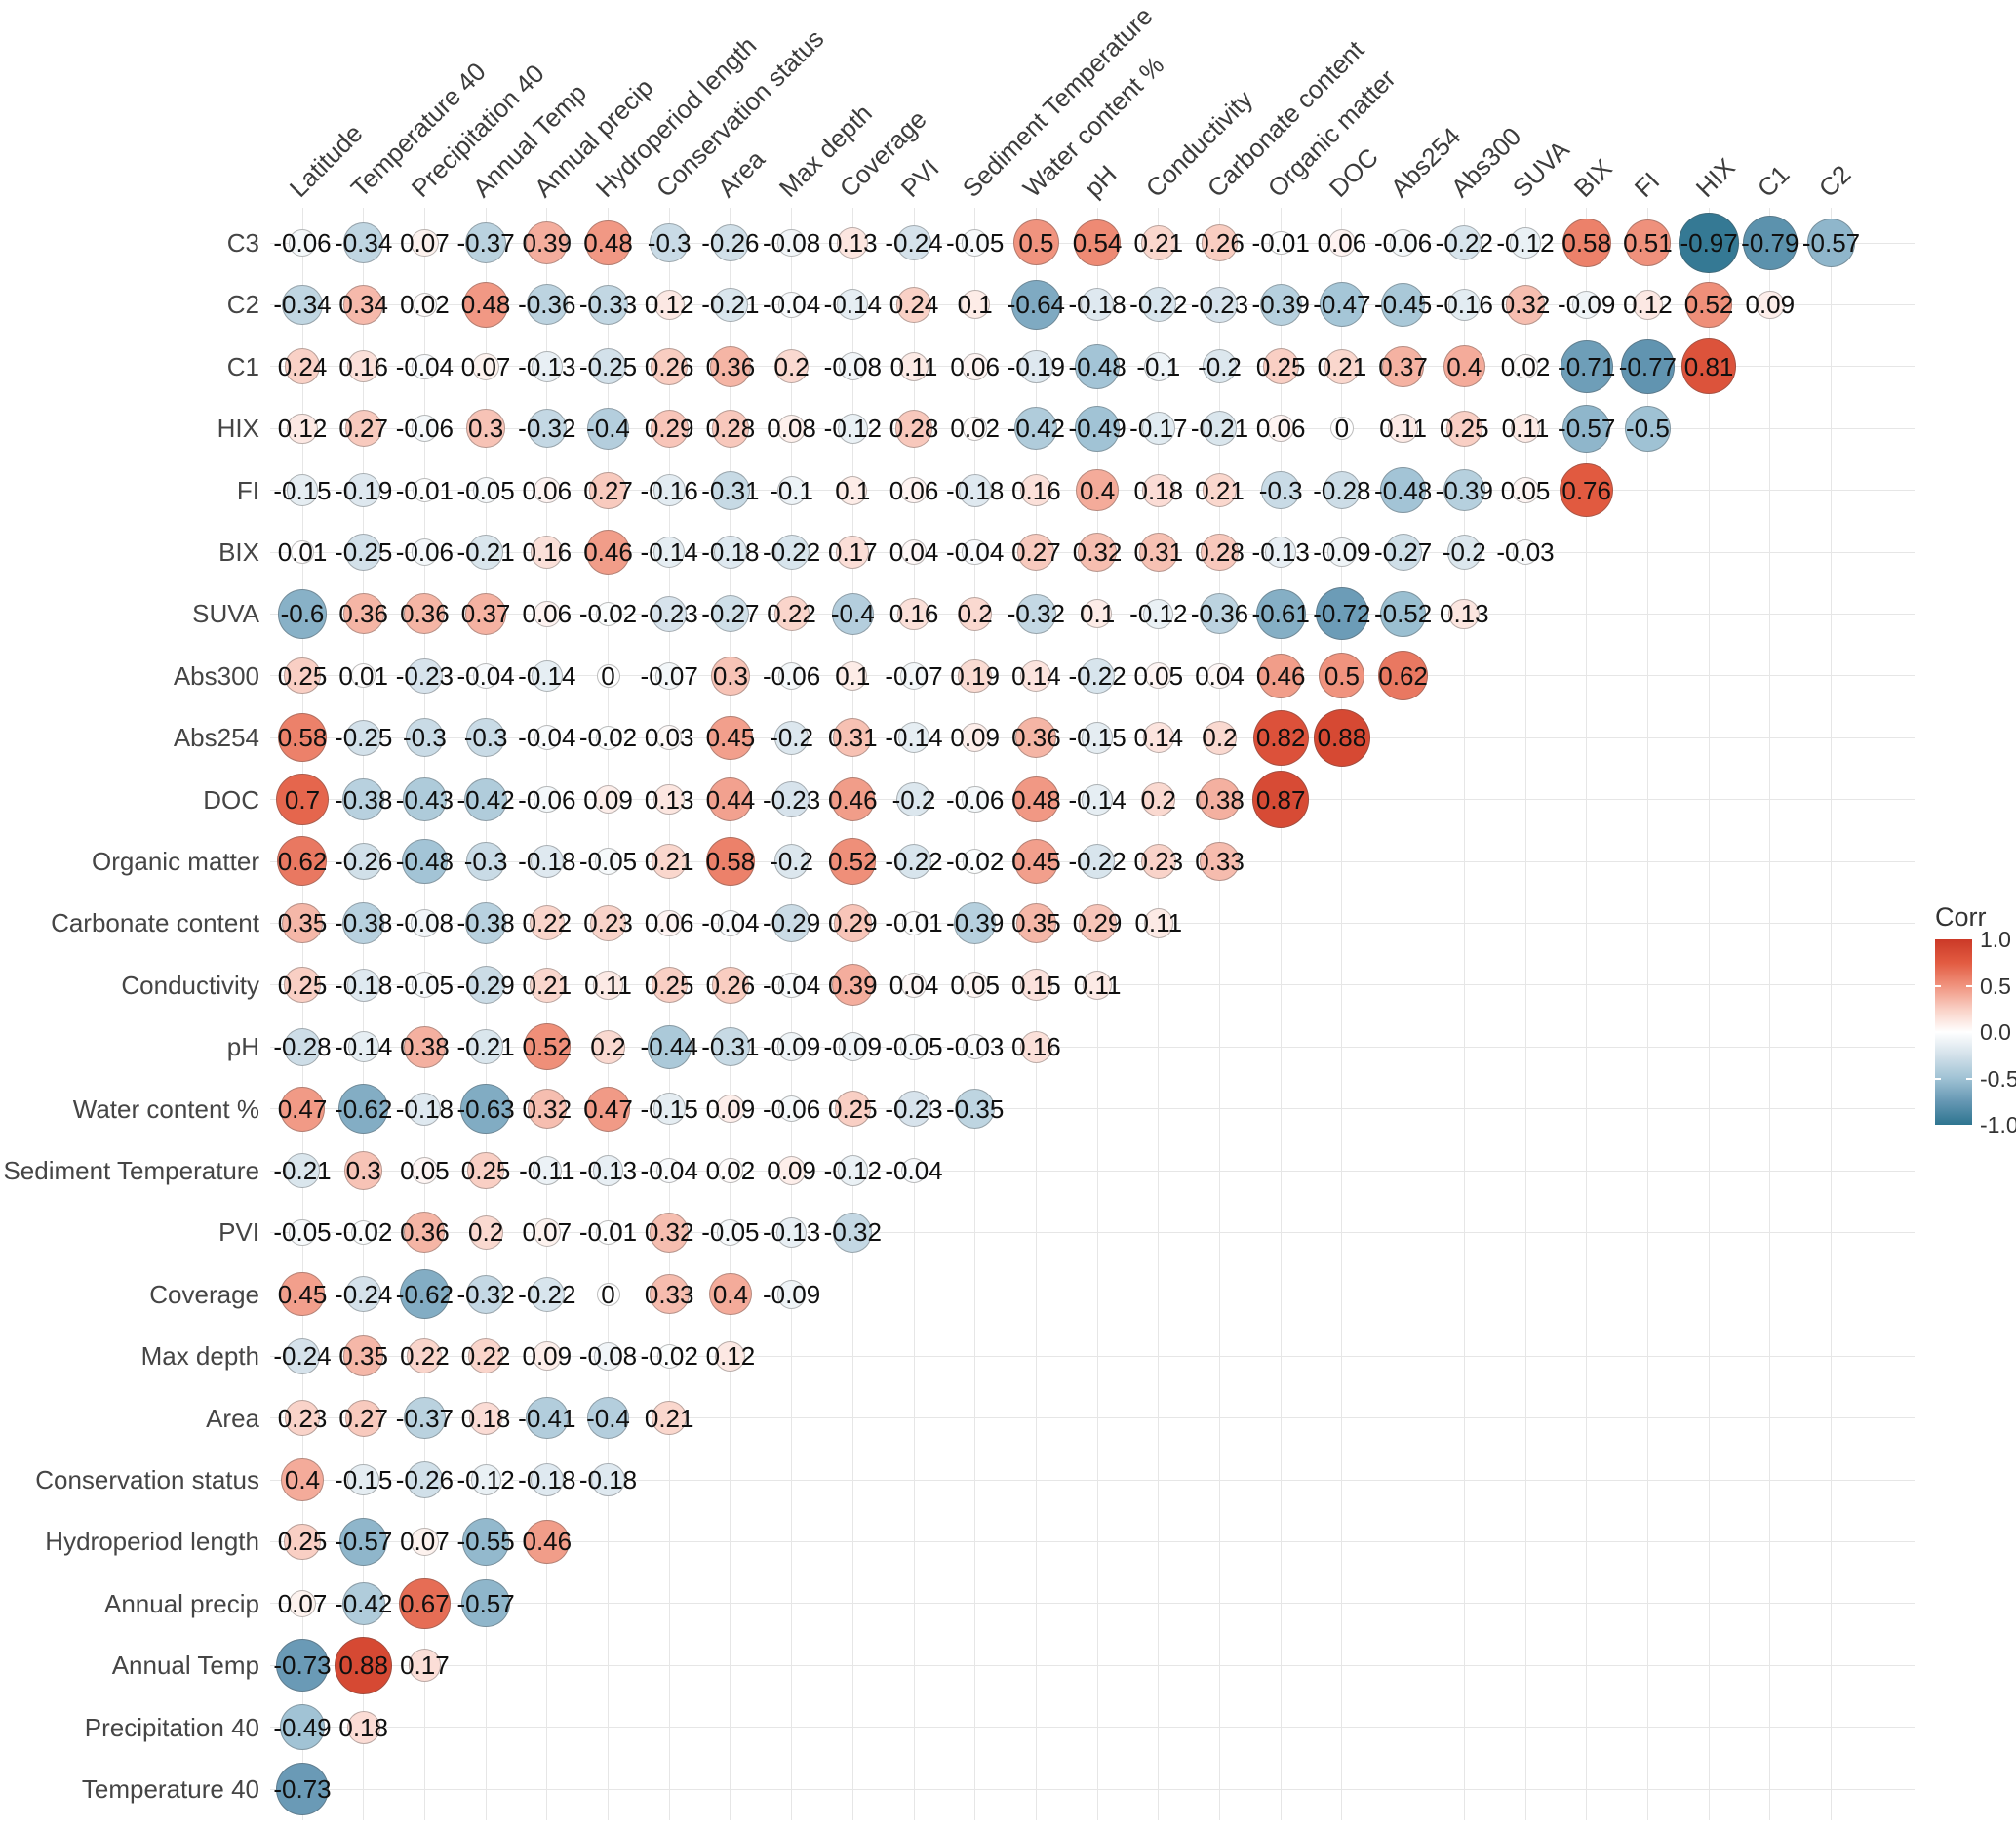 The height and width of the screenshot is (1831, 2016). Describe the element at coordinates (914, 243) in the screenshot. I see `corr-value: -0.24` at that location.